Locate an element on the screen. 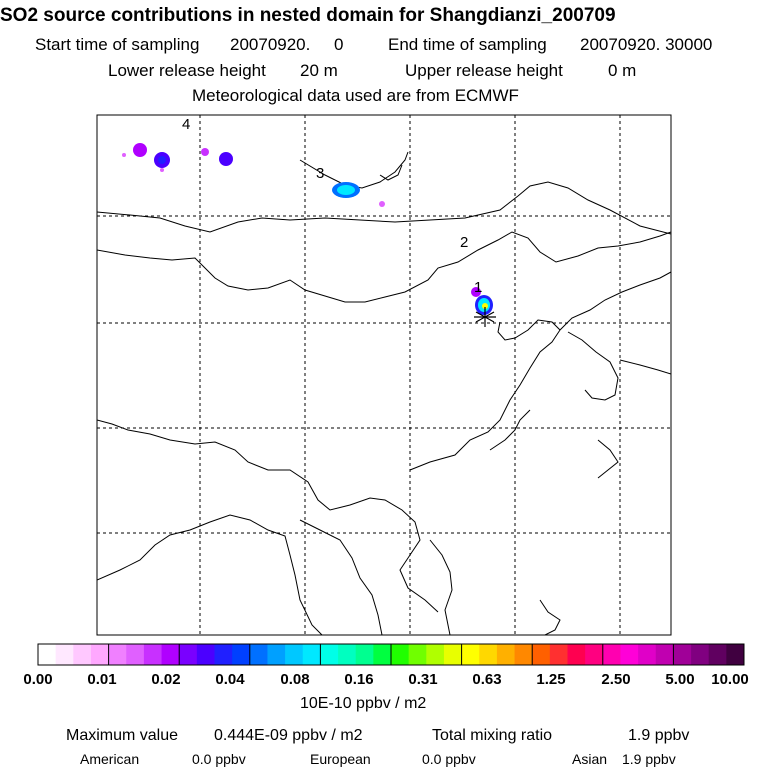 This screenshot has width=768, height=768. concentration-plumes is located at coordinates (307, 229).